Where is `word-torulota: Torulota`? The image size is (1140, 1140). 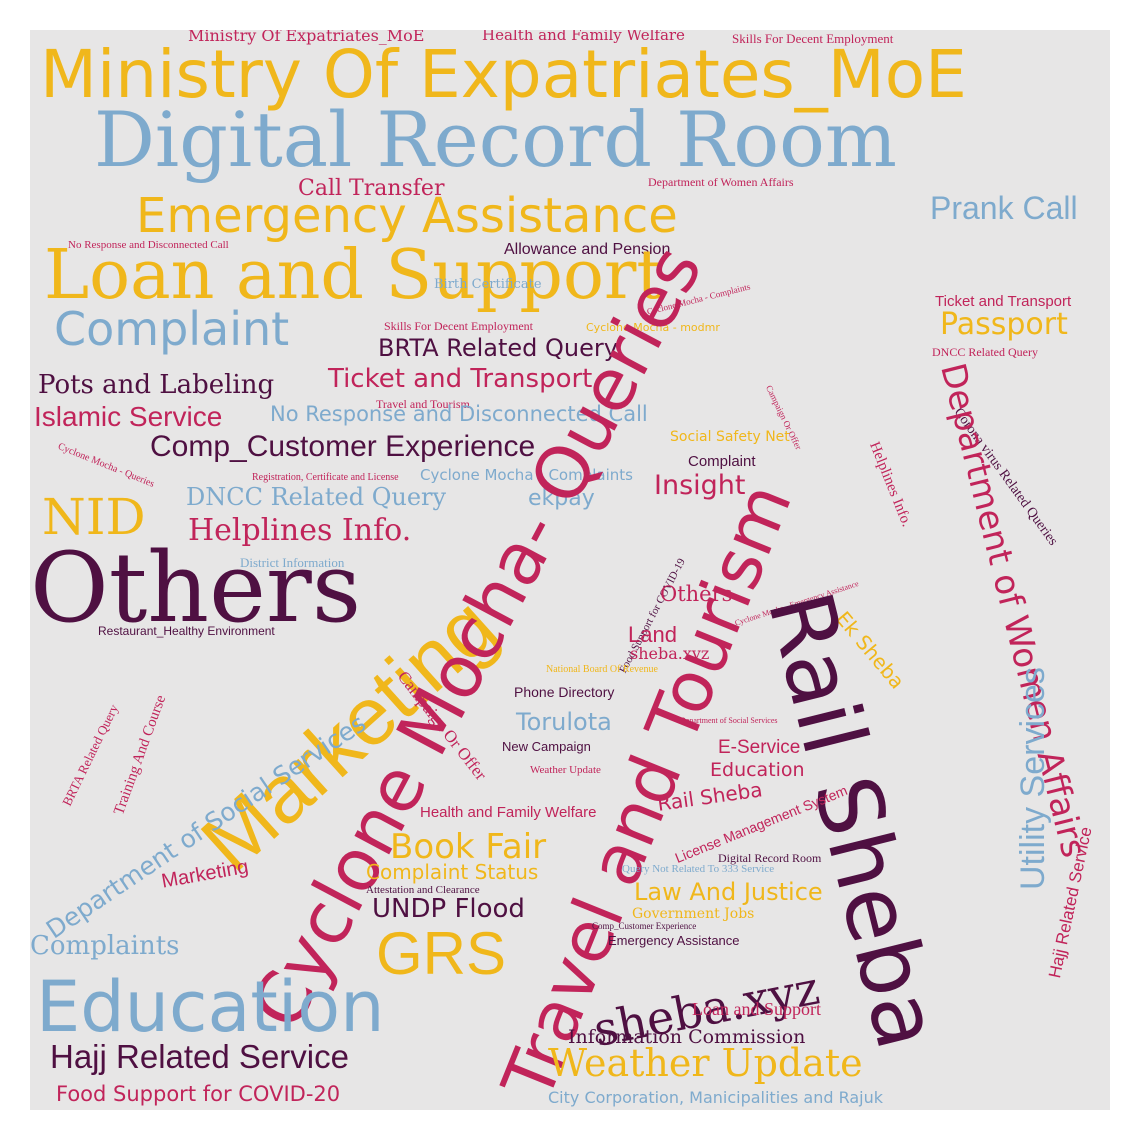
word-torulota: Torulota is located at coordinates (564, 722).